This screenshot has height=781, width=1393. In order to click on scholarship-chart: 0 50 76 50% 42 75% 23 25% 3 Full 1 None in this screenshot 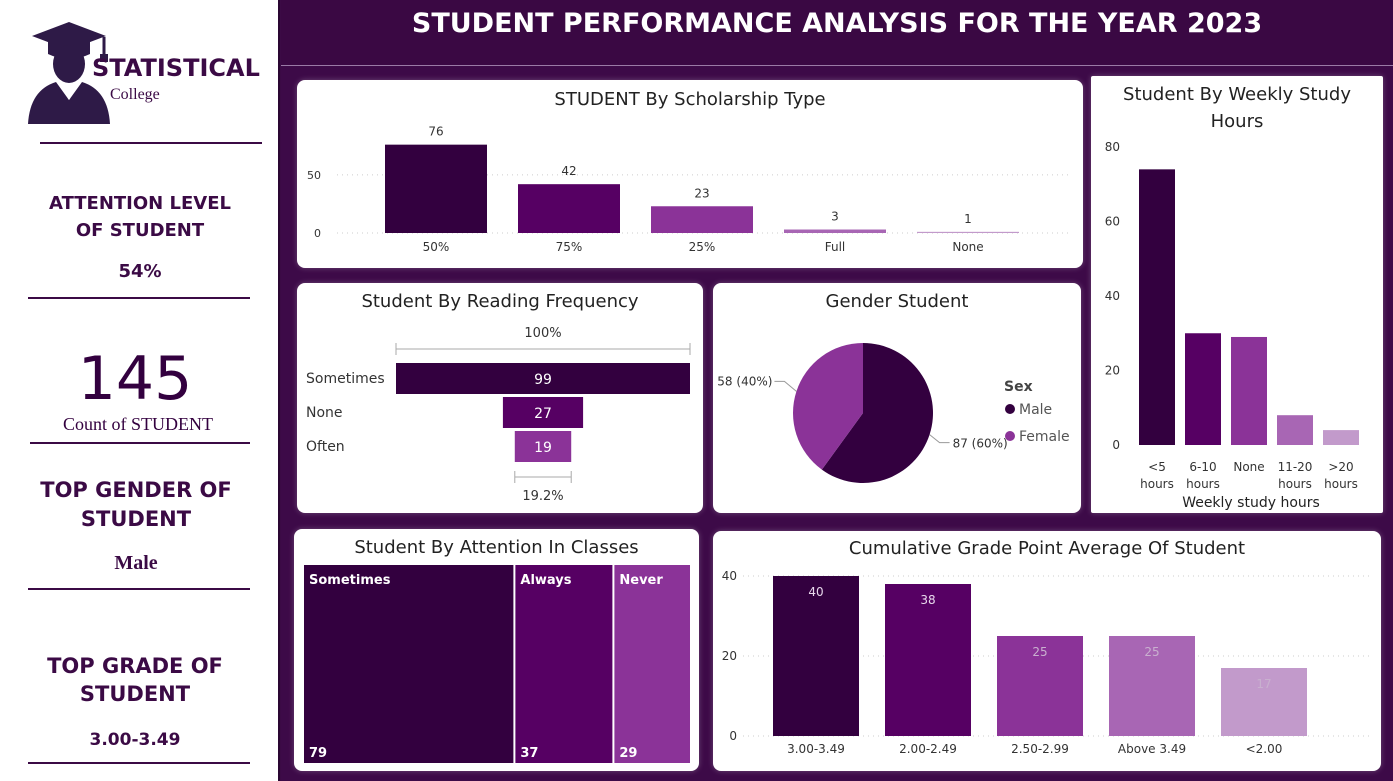, I will do `click(689, 189)`.